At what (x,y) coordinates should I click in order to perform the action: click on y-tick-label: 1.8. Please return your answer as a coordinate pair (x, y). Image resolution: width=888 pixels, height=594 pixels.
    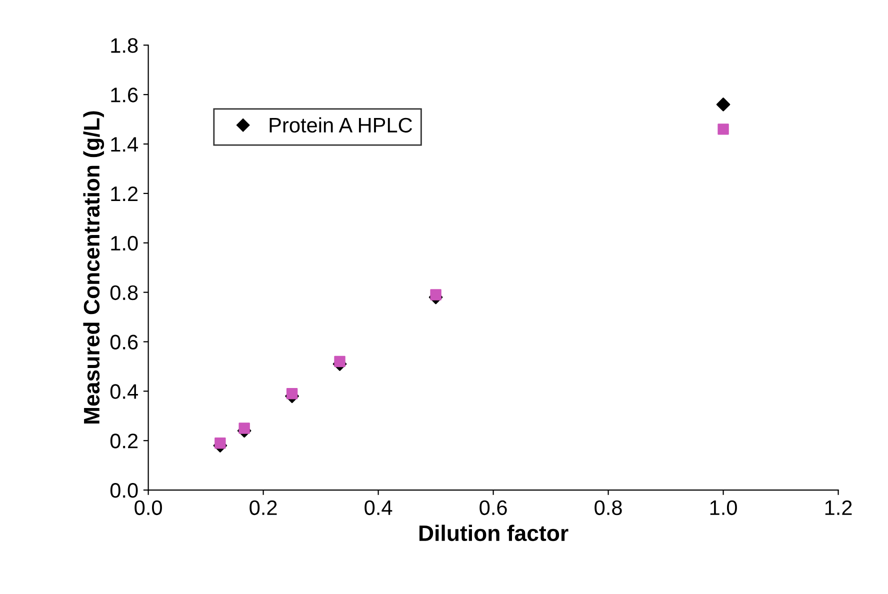
    Looking at the image, I should click on (124, 45).